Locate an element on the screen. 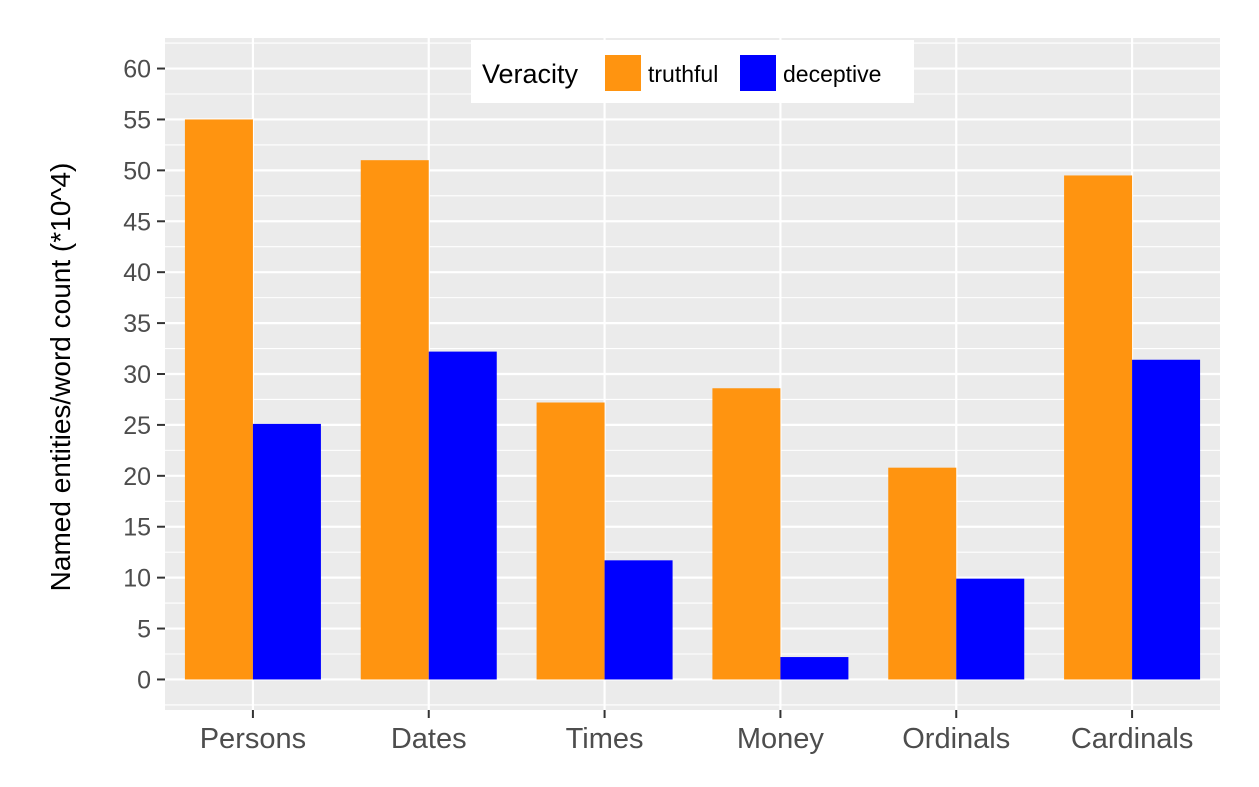 This screenshot has width=1259, height=787. y-tick-label: 5 is located at coordinates (144, 630).